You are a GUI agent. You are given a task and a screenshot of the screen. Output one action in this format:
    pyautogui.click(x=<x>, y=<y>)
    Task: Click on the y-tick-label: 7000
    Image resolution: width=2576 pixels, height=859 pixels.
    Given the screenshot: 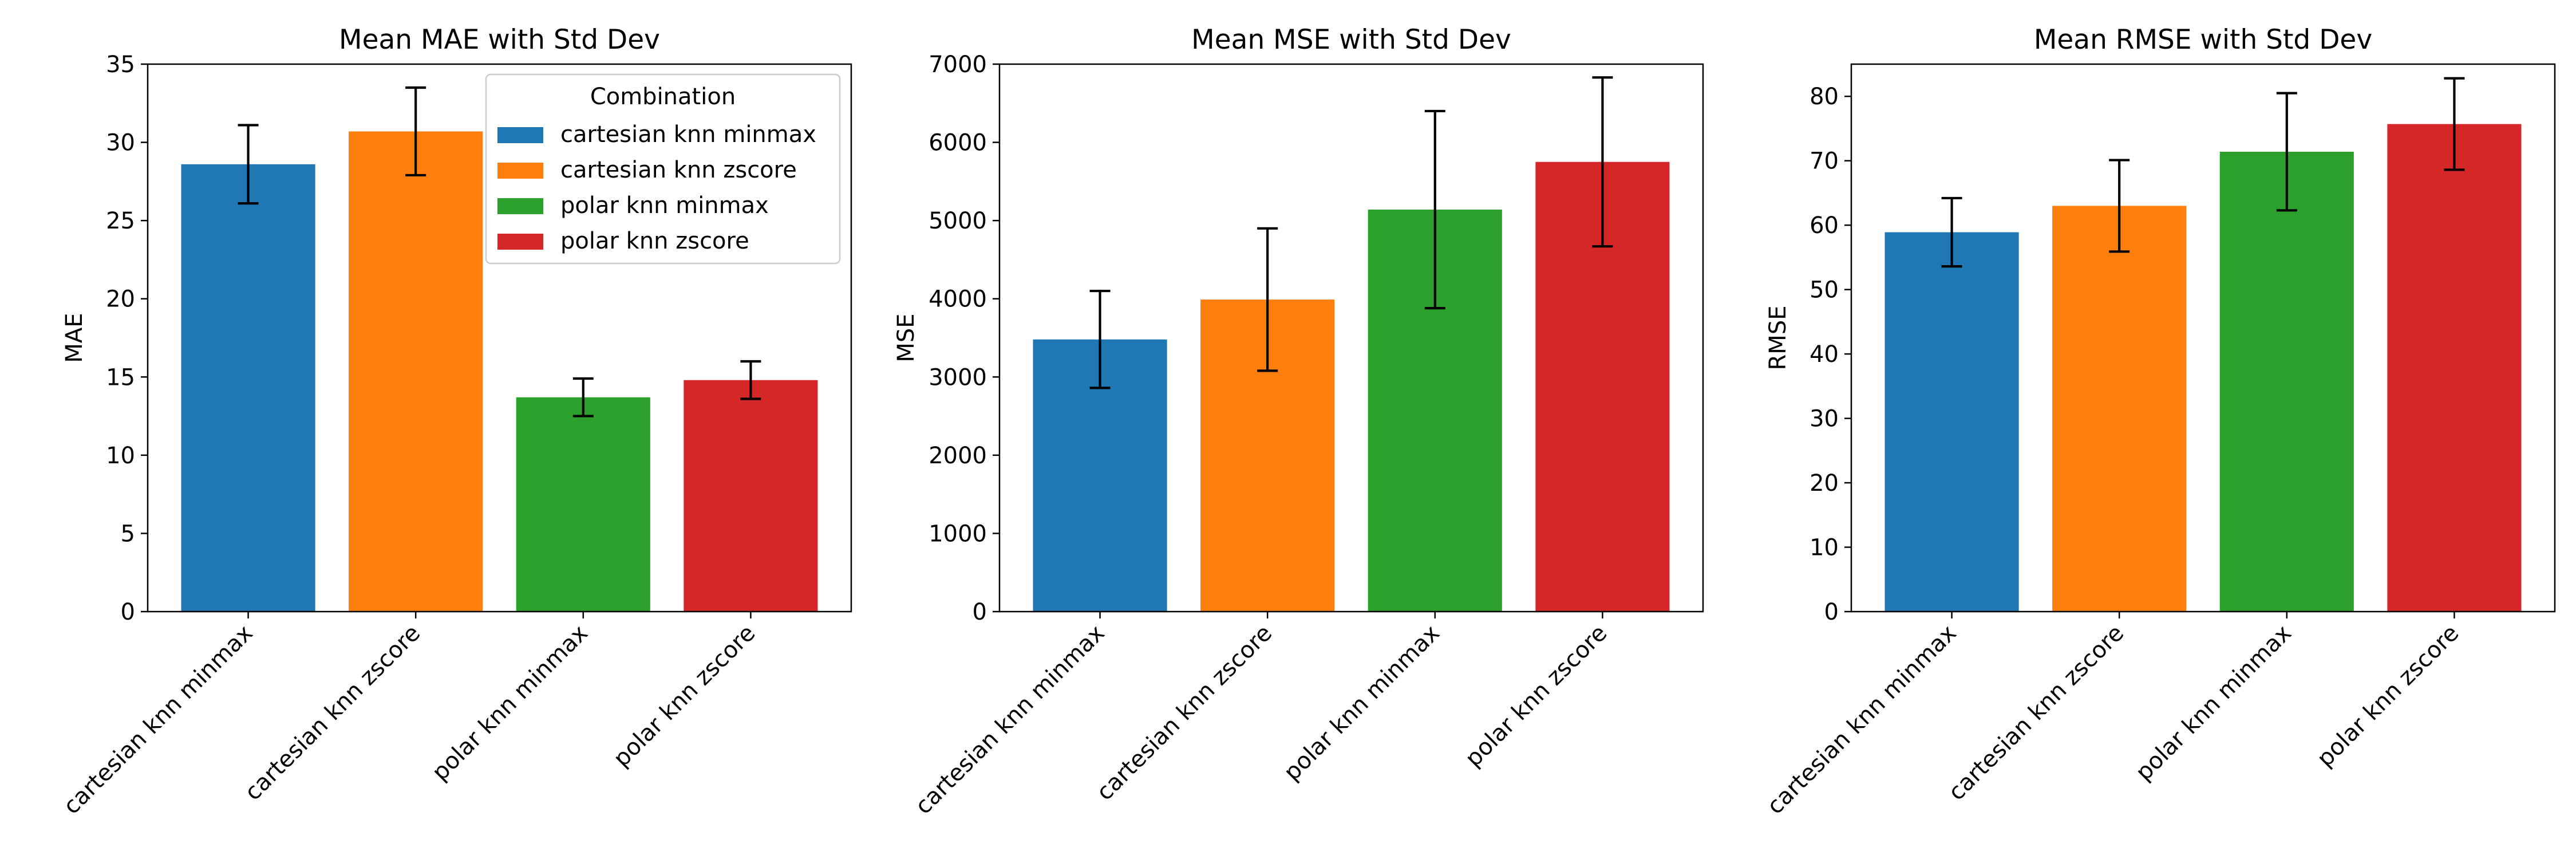 What is the action you would take?
    pyautogui.click(x=958, y=65)
    